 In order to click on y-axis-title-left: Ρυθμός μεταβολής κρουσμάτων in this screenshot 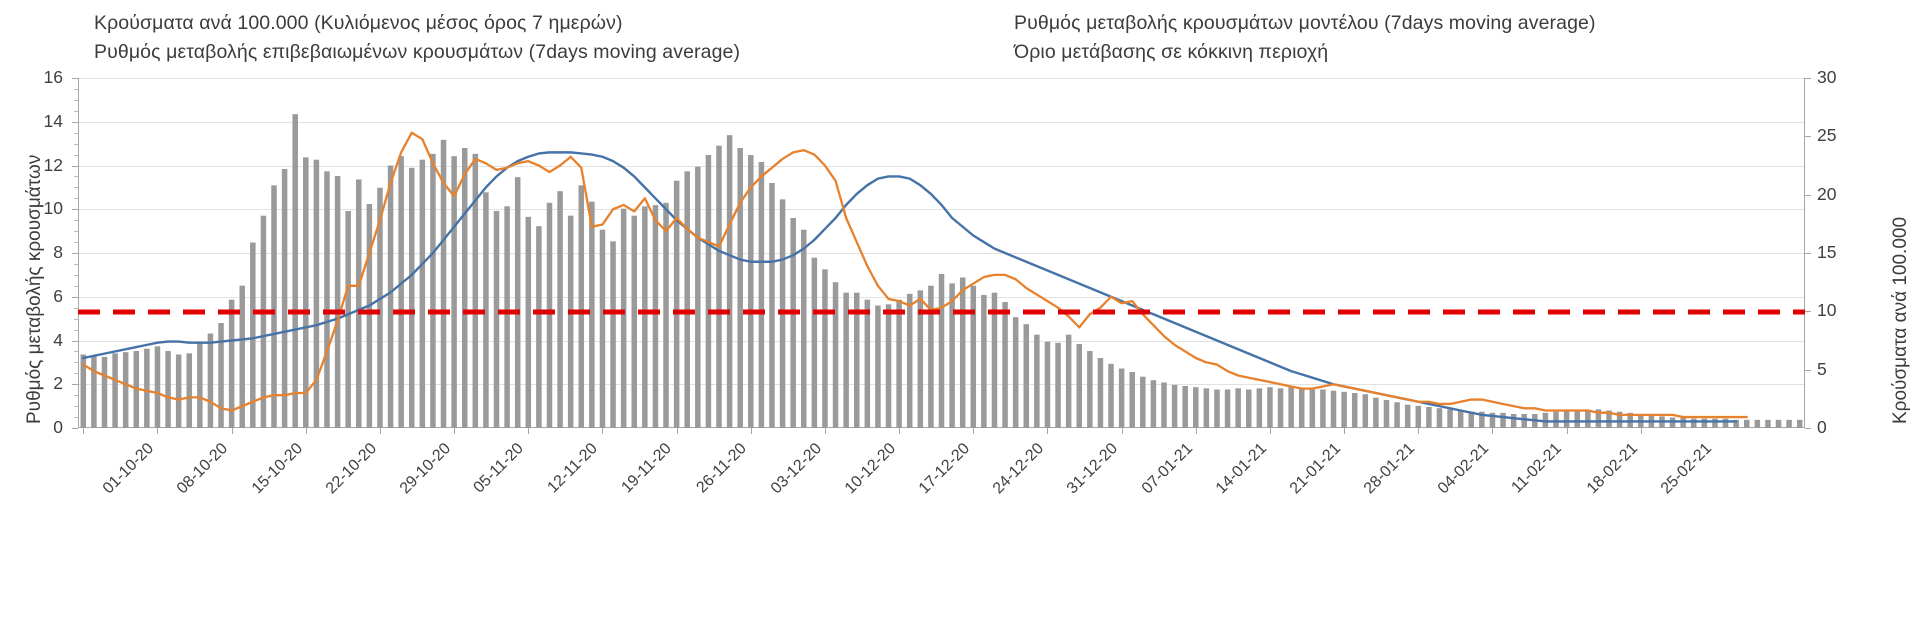, I will do `click(34, 289)`.